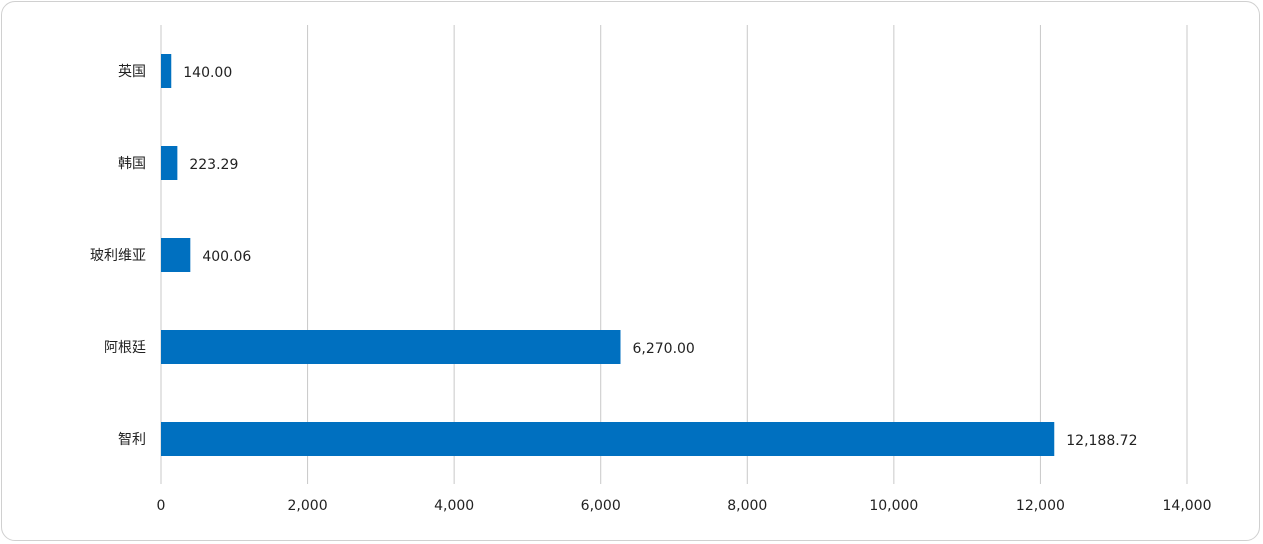  I want to click on x-tick-label: 2,000, so click(308, 506).